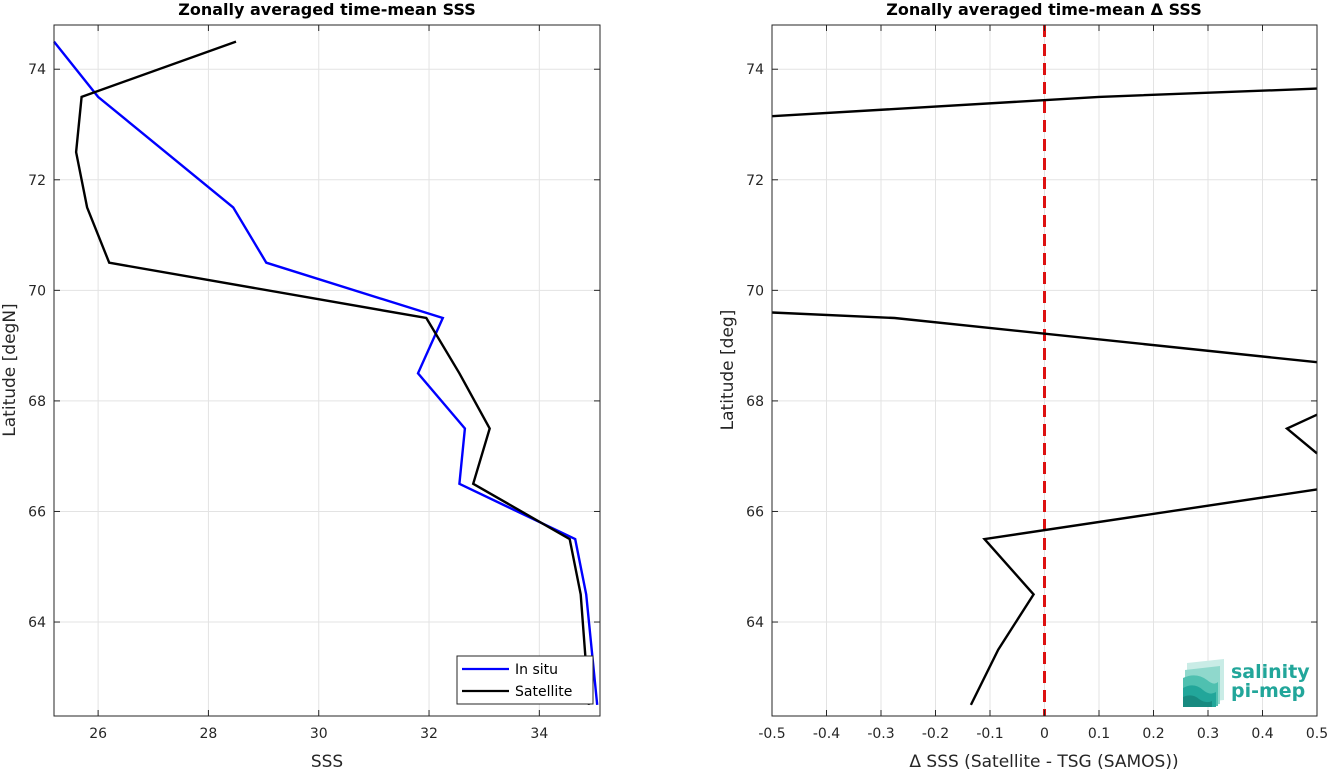  What do you see at coordinates (880, 734) in the screenshot?
I see `x-tick-label: -0.3` at bounding box center [880, 734].